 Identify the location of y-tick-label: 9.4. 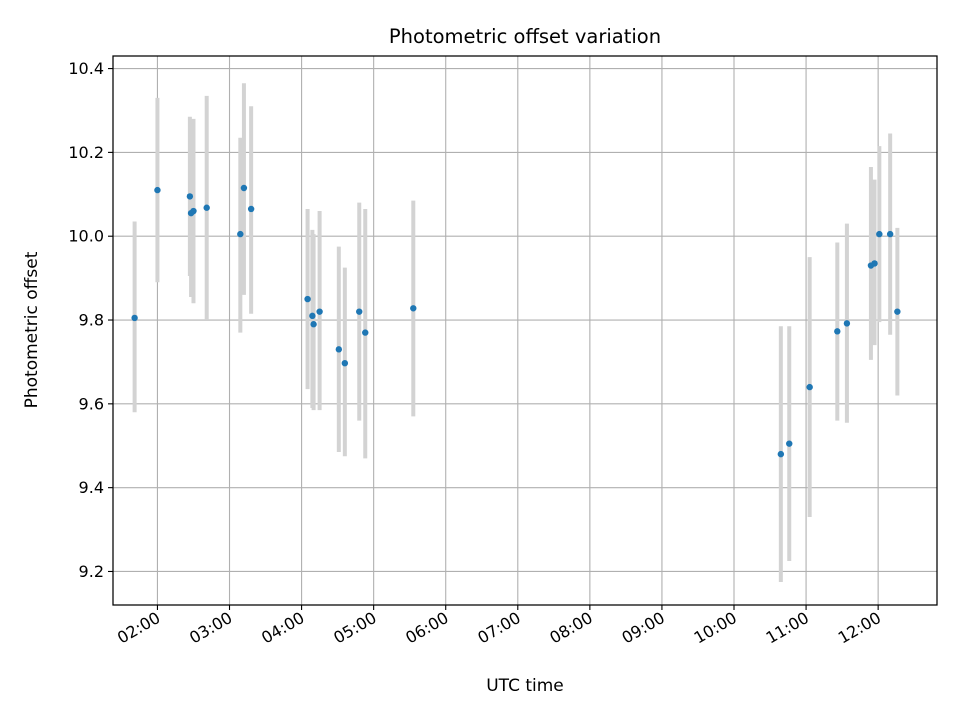
(91, 487).